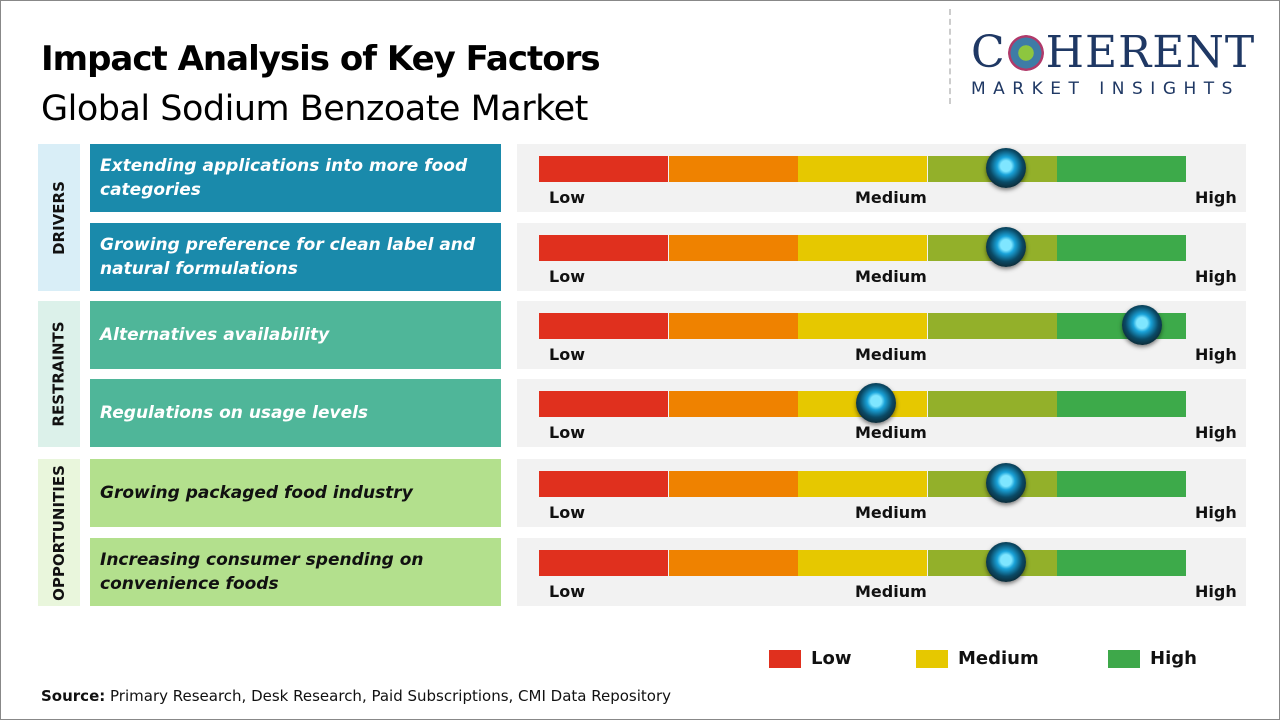 The image size is (1280, 720). Describe the element at coordinates (1113, 63) in the screenshot. I see `logo: C HERENT MARKET INSIGHTS` at that location.